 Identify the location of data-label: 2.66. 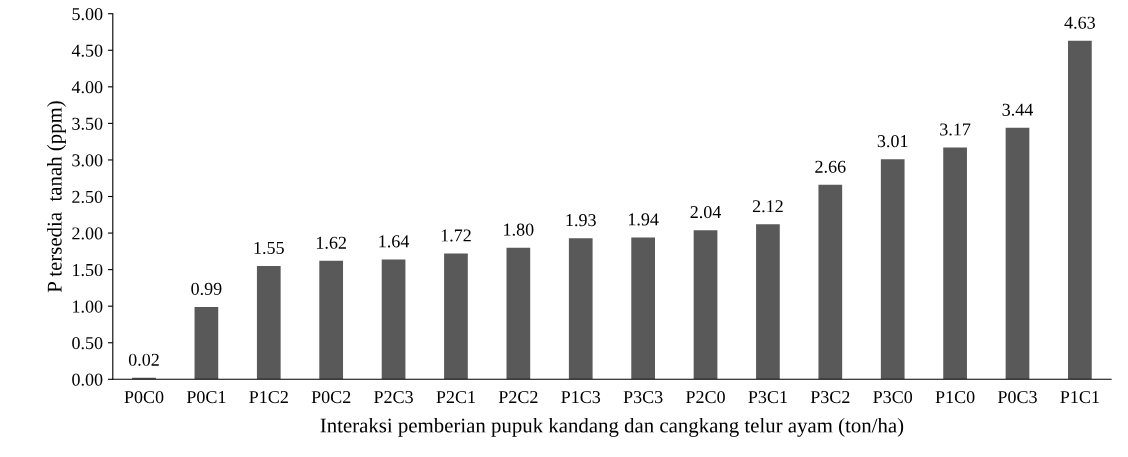
(830, 166).